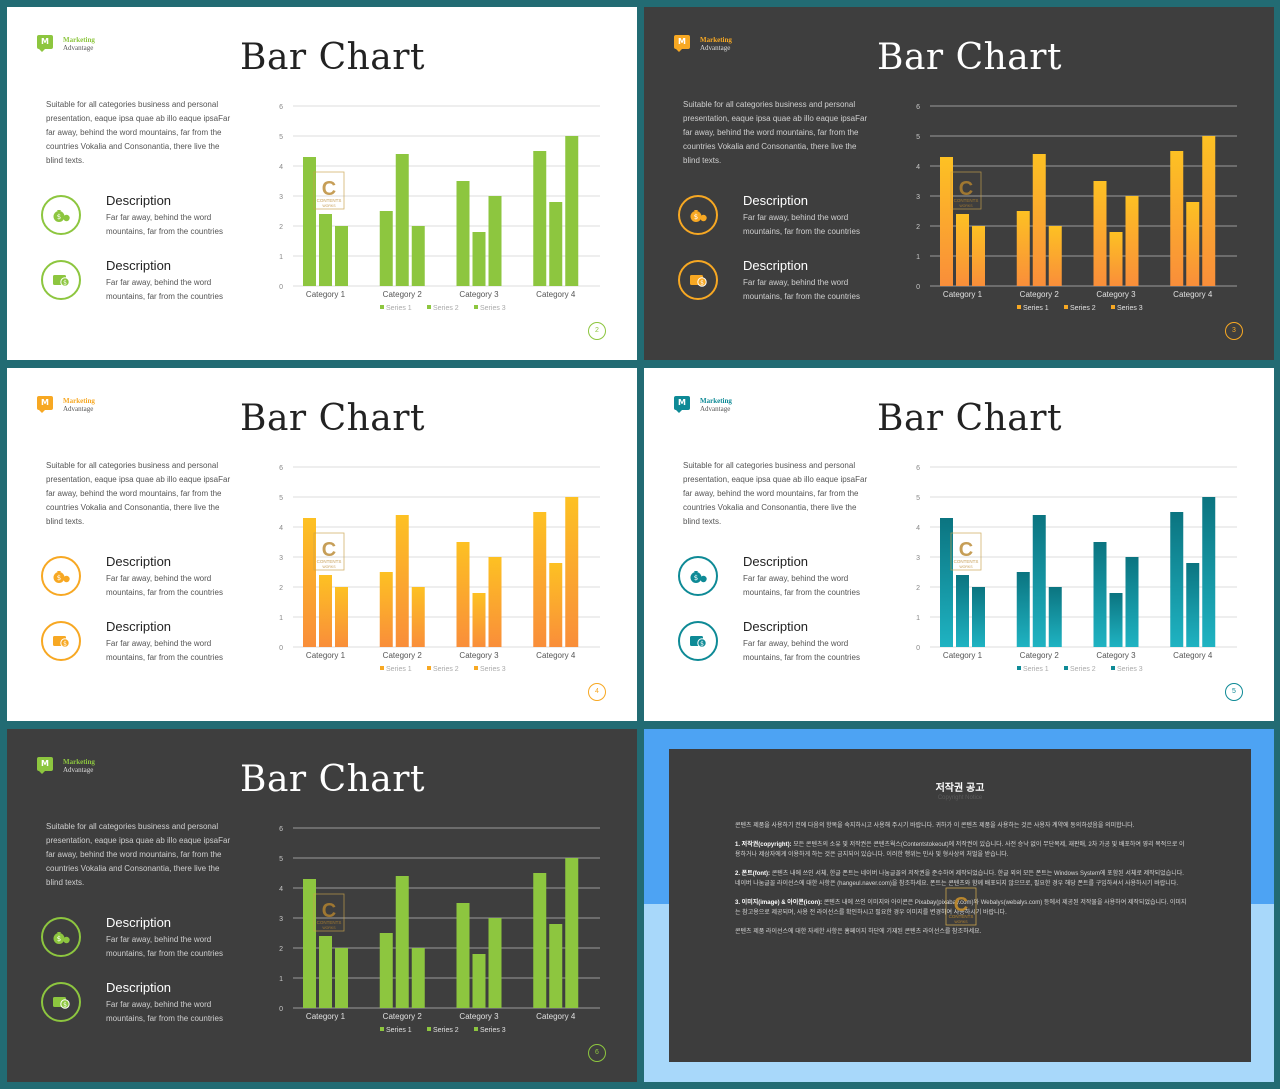  What do you see at coordinates (329, 911) in the screenshot?
I see `svg-text: C` at bounding box center [329, 911].